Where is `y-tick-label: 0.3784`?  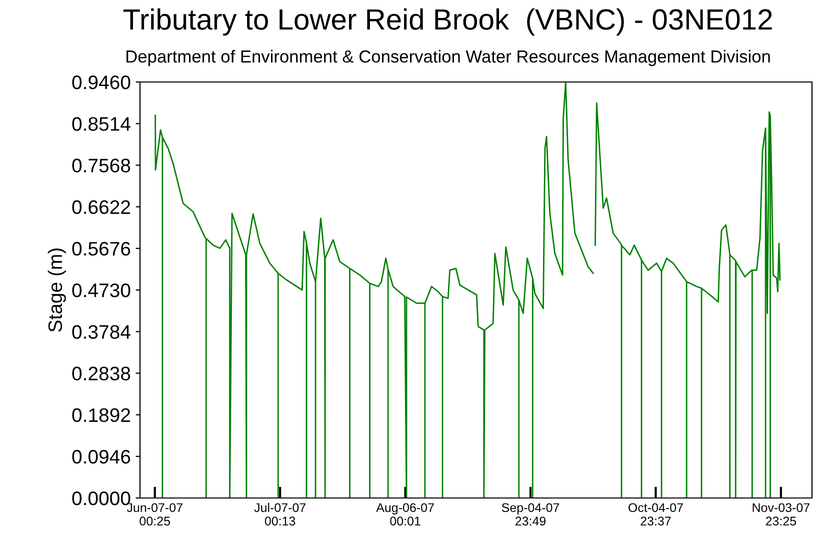
y-tick-label: 0.3784 is located at coordinates (101, 332).